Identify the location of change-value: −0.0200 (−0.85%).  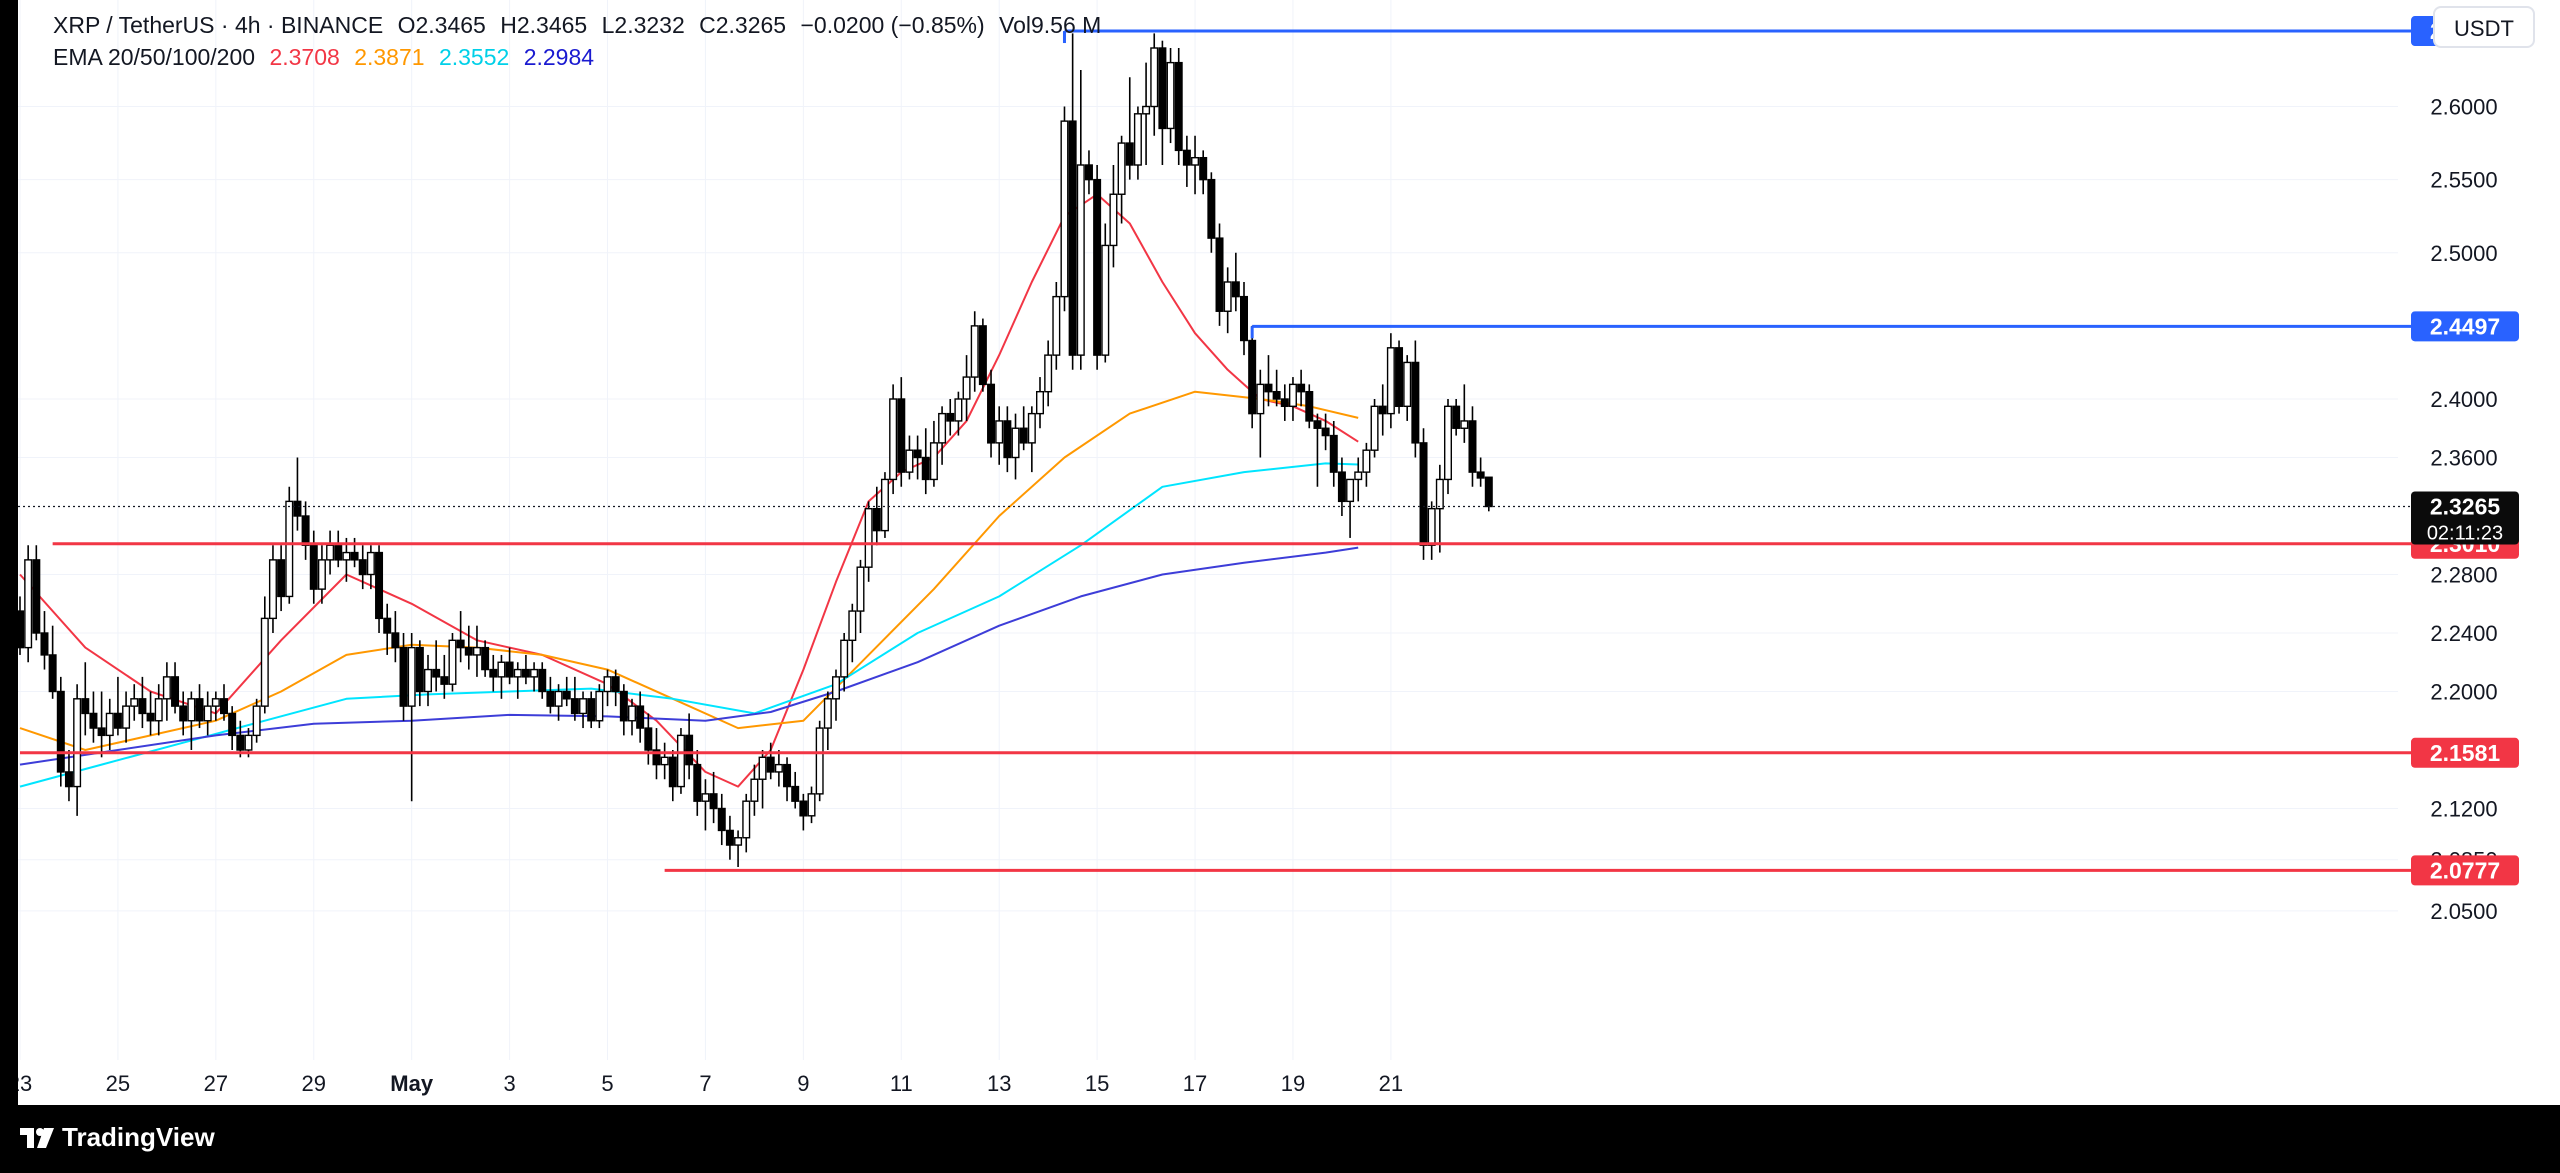
(892, 25).